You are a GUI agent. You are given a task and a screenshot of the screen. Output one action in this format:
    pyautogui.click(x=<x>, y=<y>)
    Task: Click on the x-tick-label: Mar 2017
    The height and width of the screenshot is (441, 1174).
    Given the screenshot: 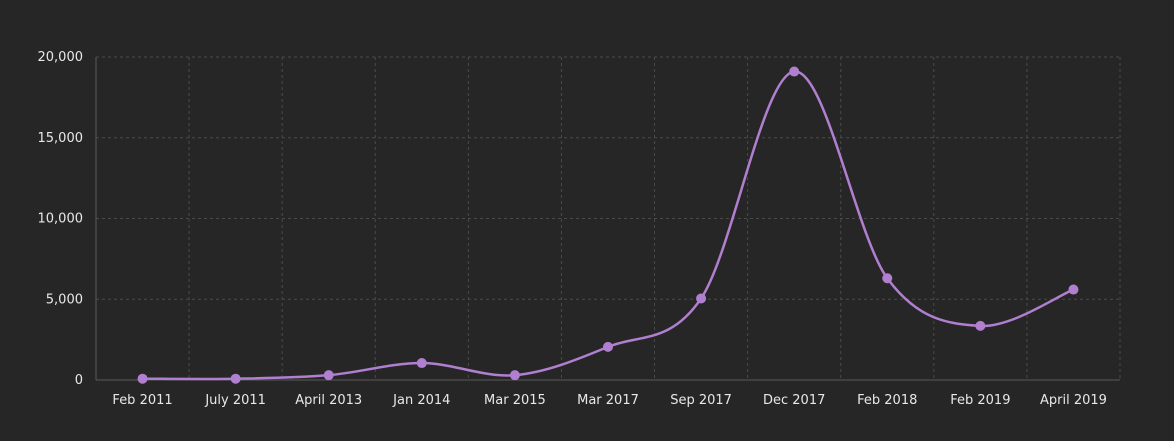 What is the action you would take?
    pyautogui.click(x=608, y=400)
    